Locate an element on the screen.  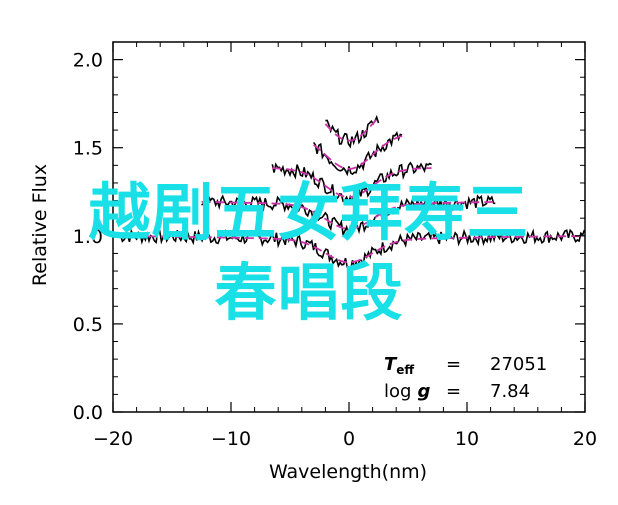
teff-equals: = is located at coordinates (453, 364).